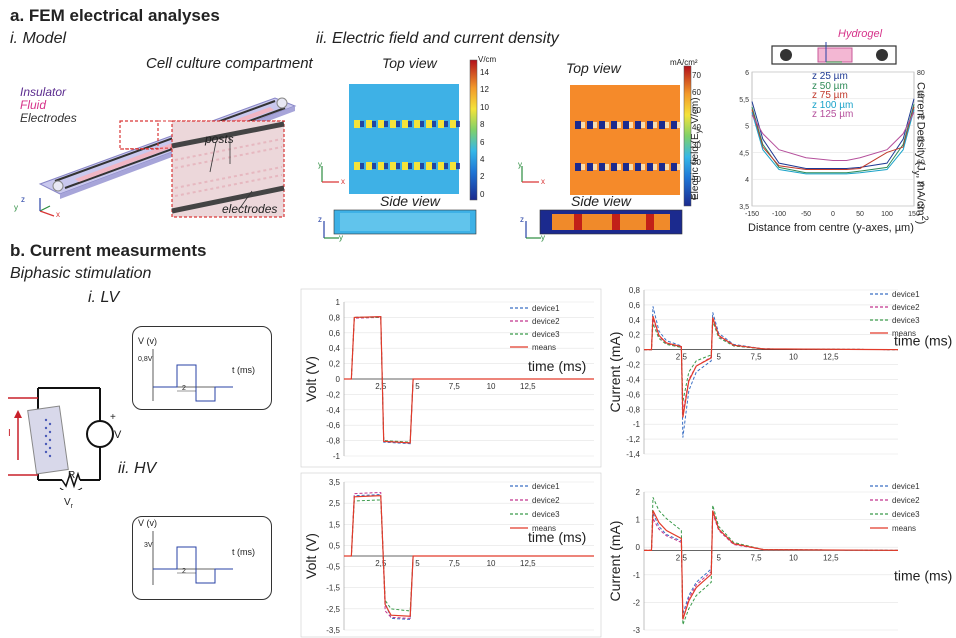  I want to click on profile-ylabel-left: Electric field (Ey, V/cm), so click(696, 148).